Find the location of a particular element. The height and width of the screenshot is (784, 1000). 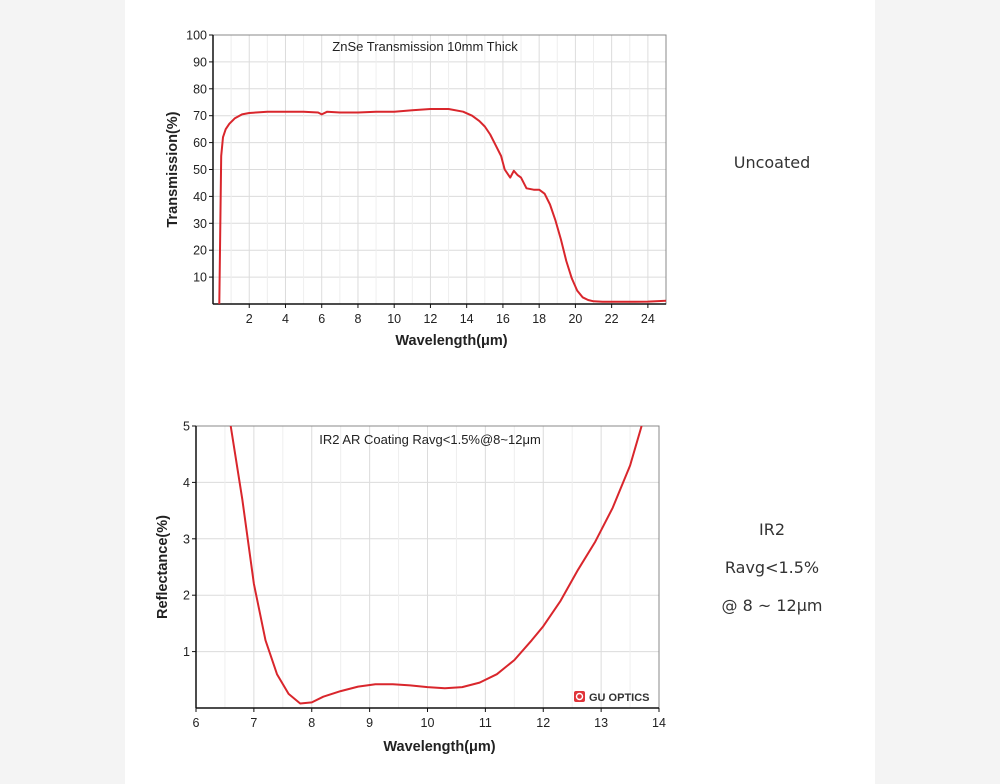

transmission-y-tick-label: 10 is located at coordinates (200, 278).